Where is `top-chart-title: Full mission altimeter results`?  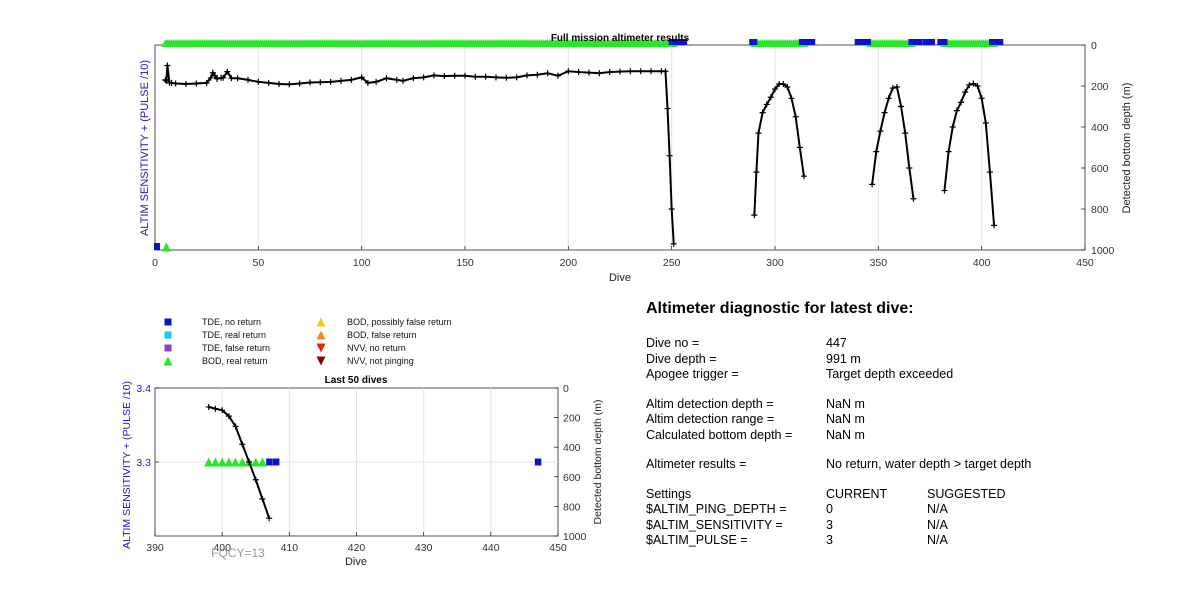
top-chart-title: Full mission altimeter results is located at coordinates (620, 38).